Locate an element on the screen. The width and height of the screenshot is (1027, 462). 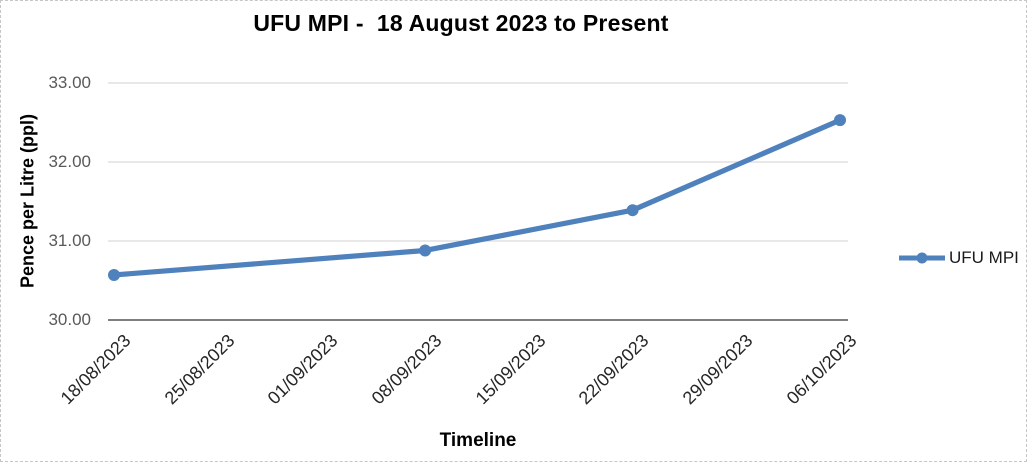
legend-series-label: UFU MPI is located at coordinates (984, 257).